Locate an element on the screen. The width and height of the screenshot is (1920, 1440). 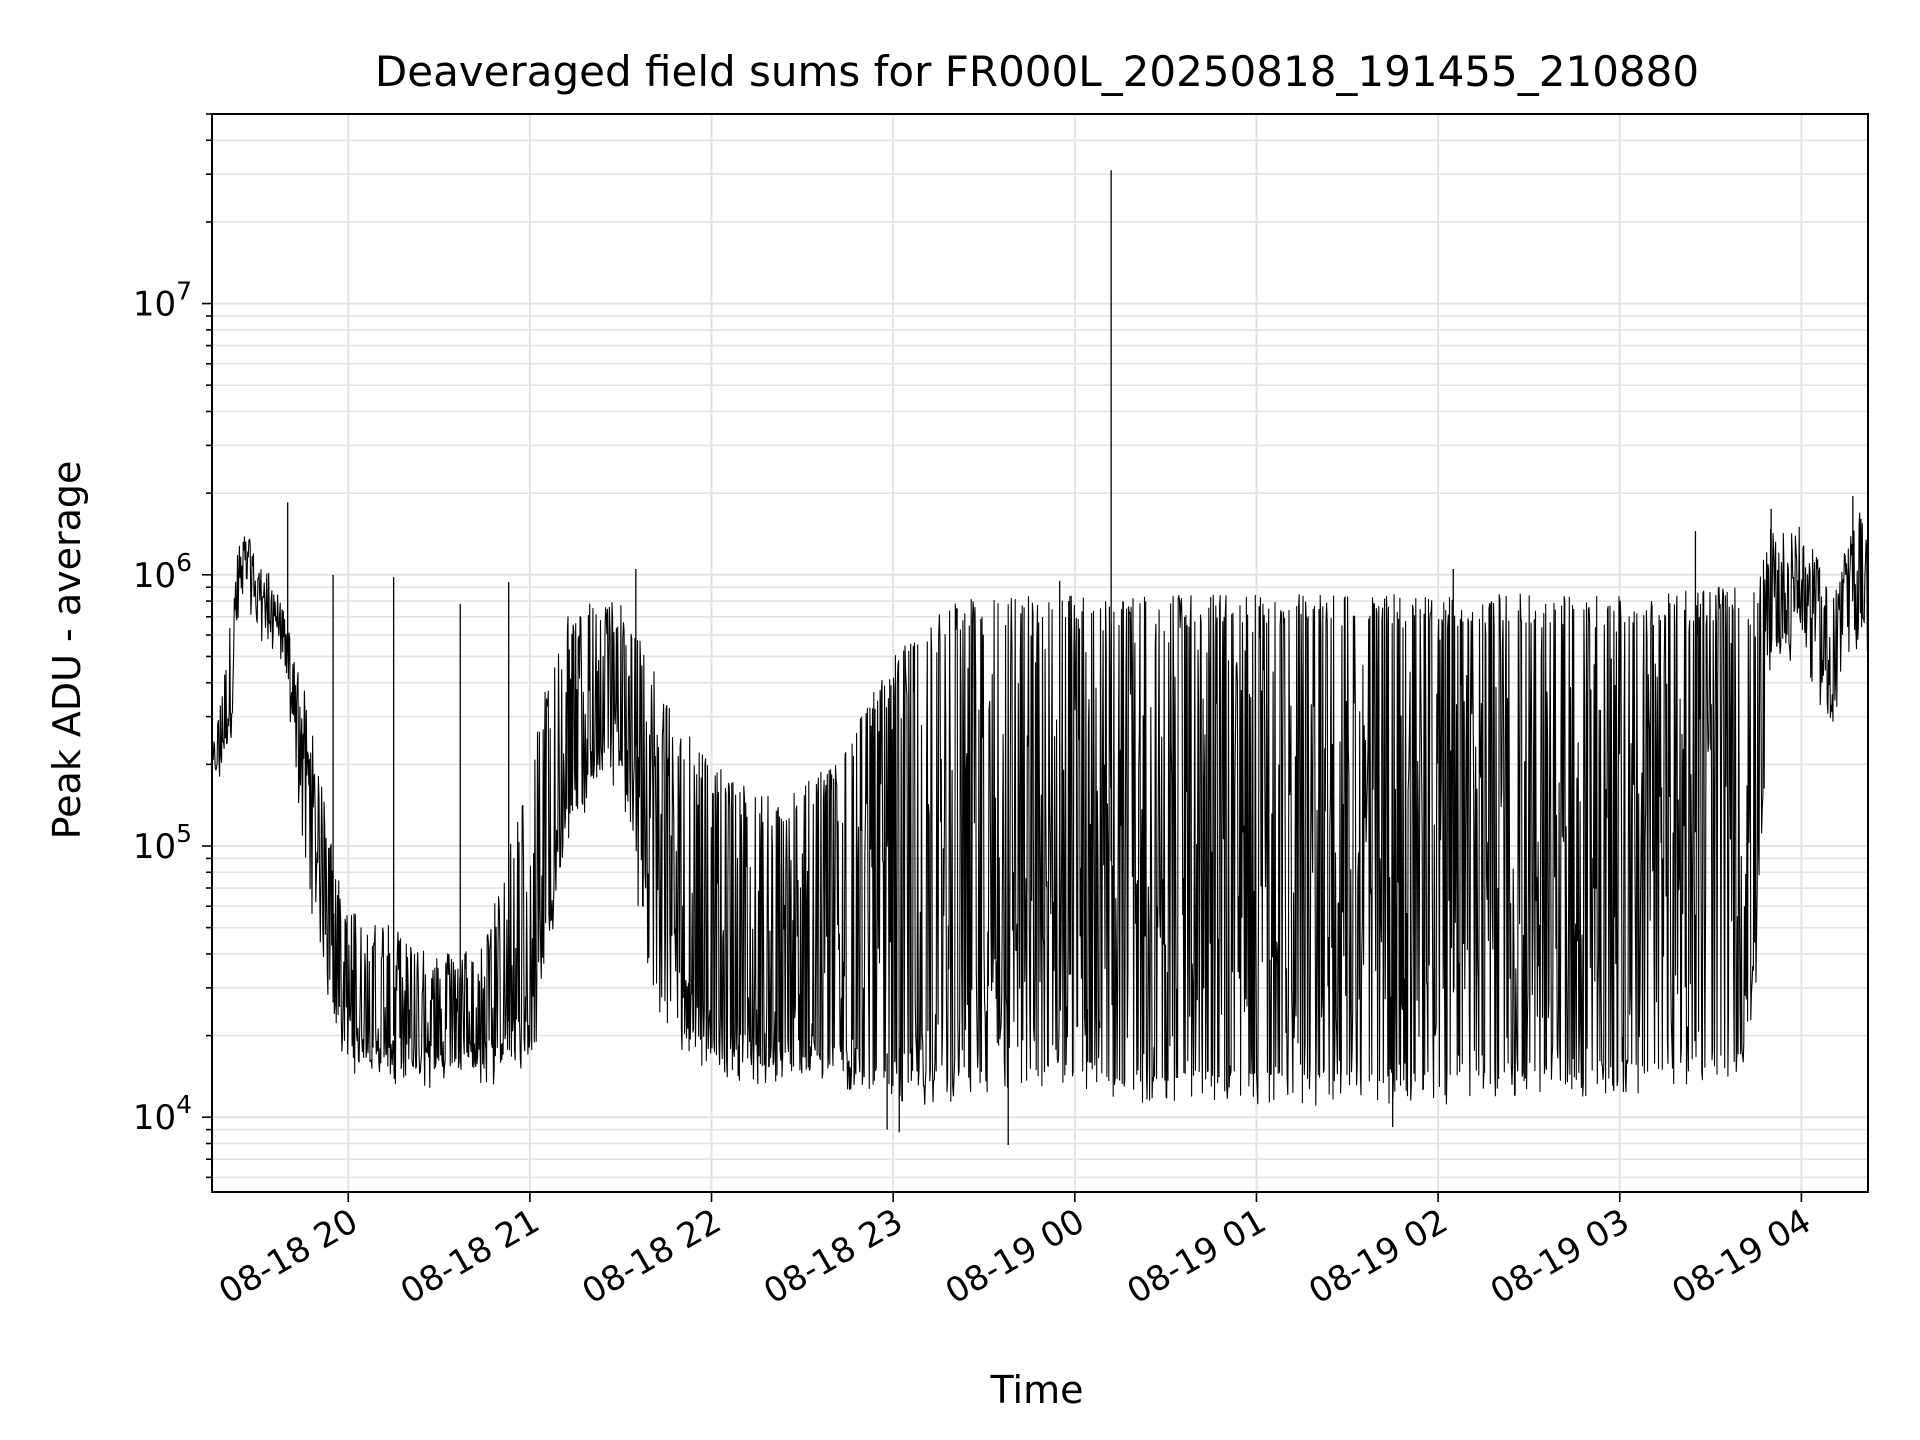
y-tick-label: 10⁵ is located at coordinates (162, 843).